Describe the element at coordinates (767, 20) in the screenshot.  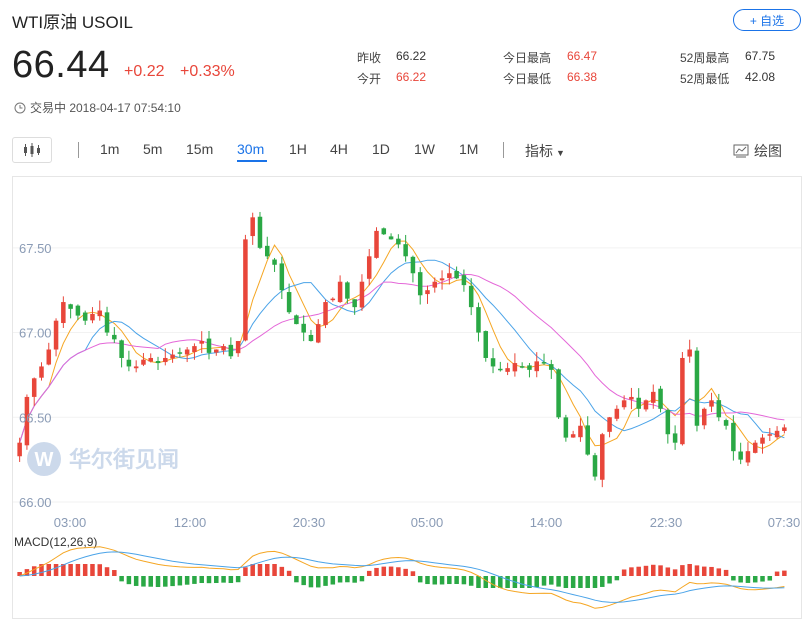
I see `add-watchlist-button: + 自选` at that location.